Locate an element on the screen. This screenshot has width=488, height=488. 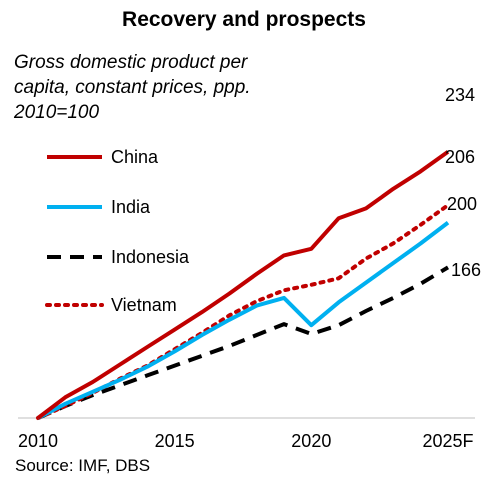
x-tick-label: 2010 is located at coordinates (38, 441).